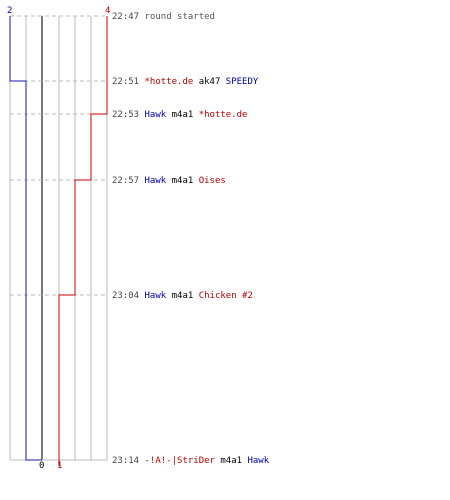  I want to click on blue-team-line, so click(25, 238).